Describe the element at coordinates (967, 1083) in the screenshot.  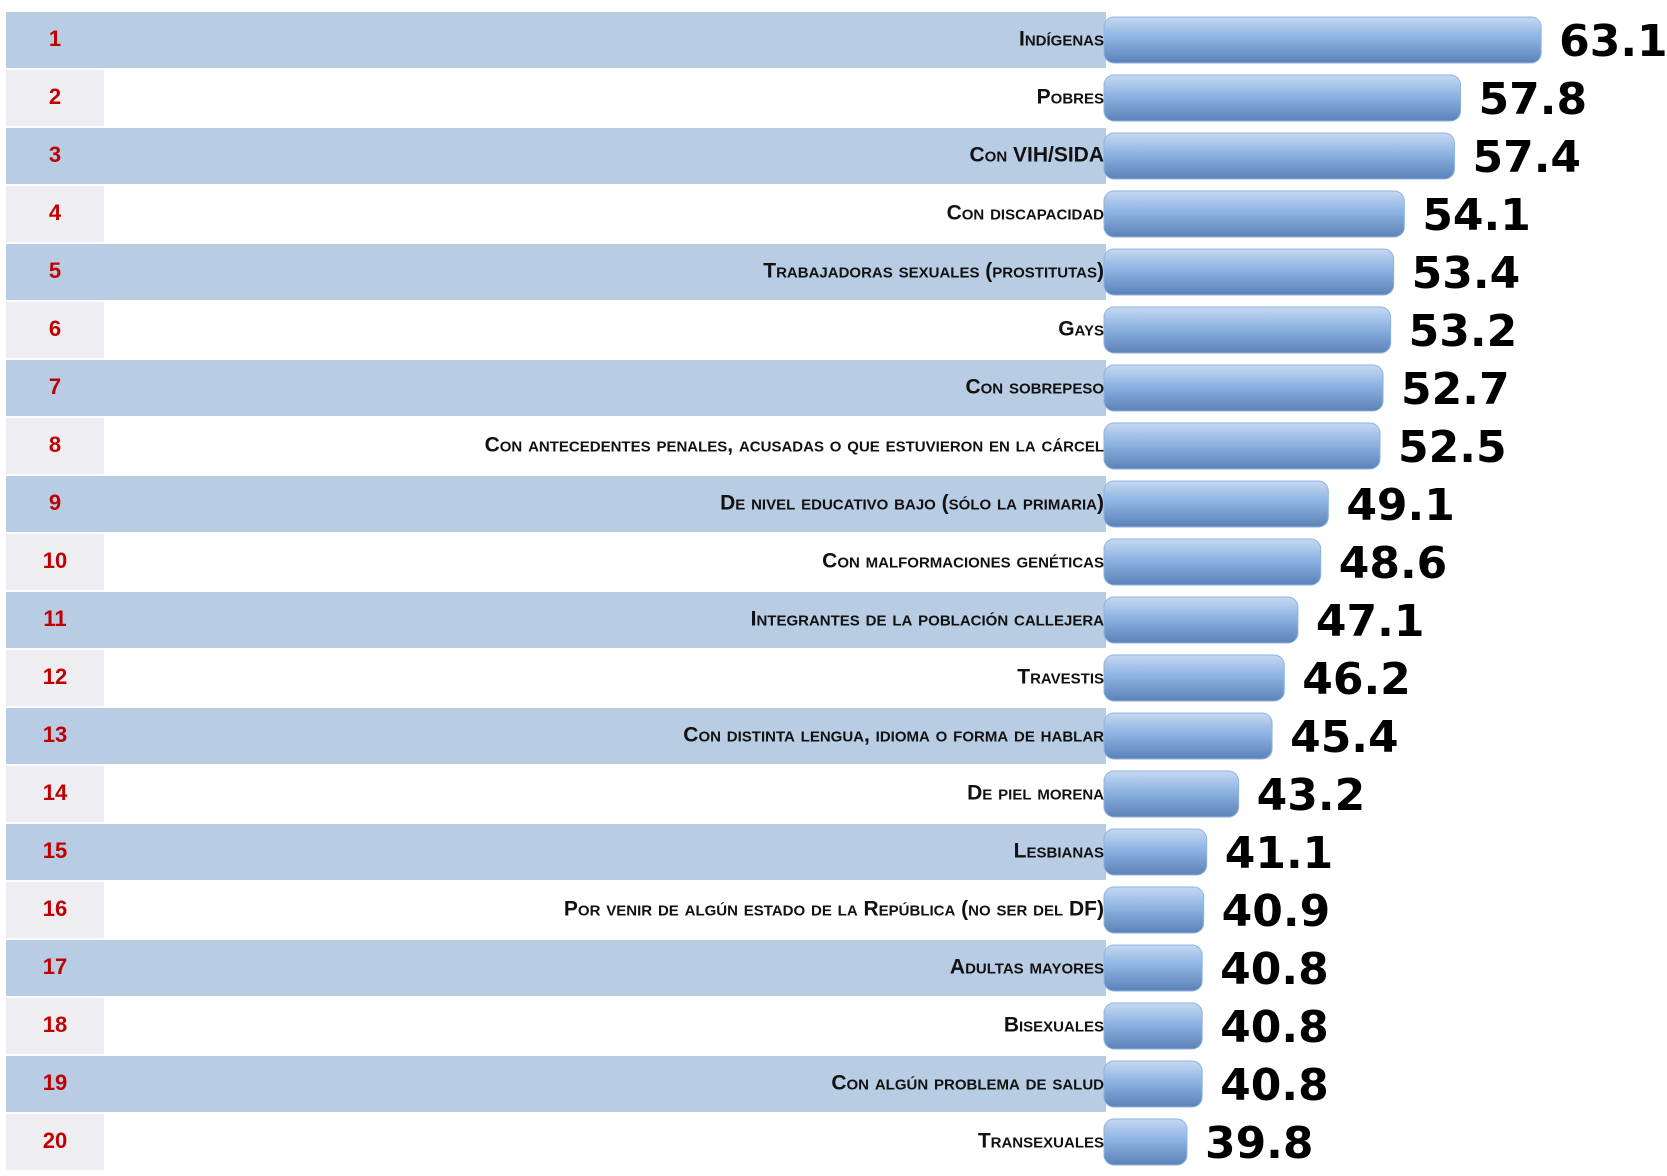
I see `category-label: Con algún problema de salud` at that location.